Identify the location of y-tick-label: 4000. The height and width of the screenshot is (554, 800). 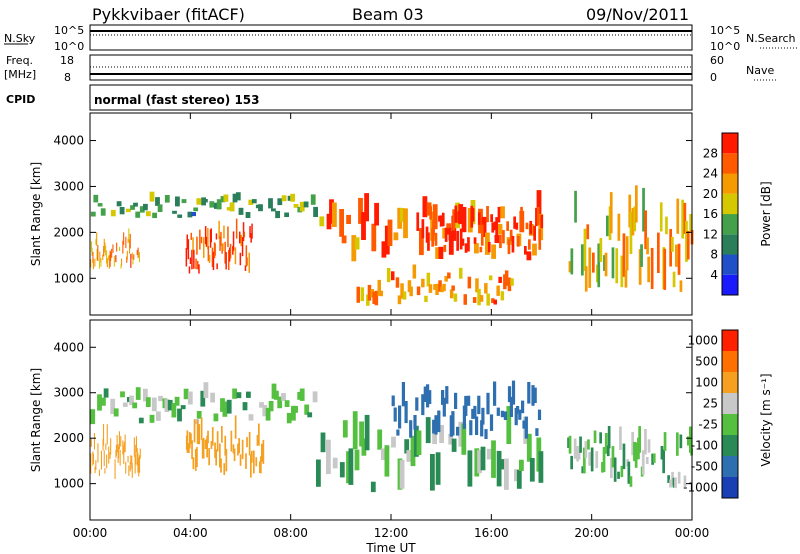
(68, 347).